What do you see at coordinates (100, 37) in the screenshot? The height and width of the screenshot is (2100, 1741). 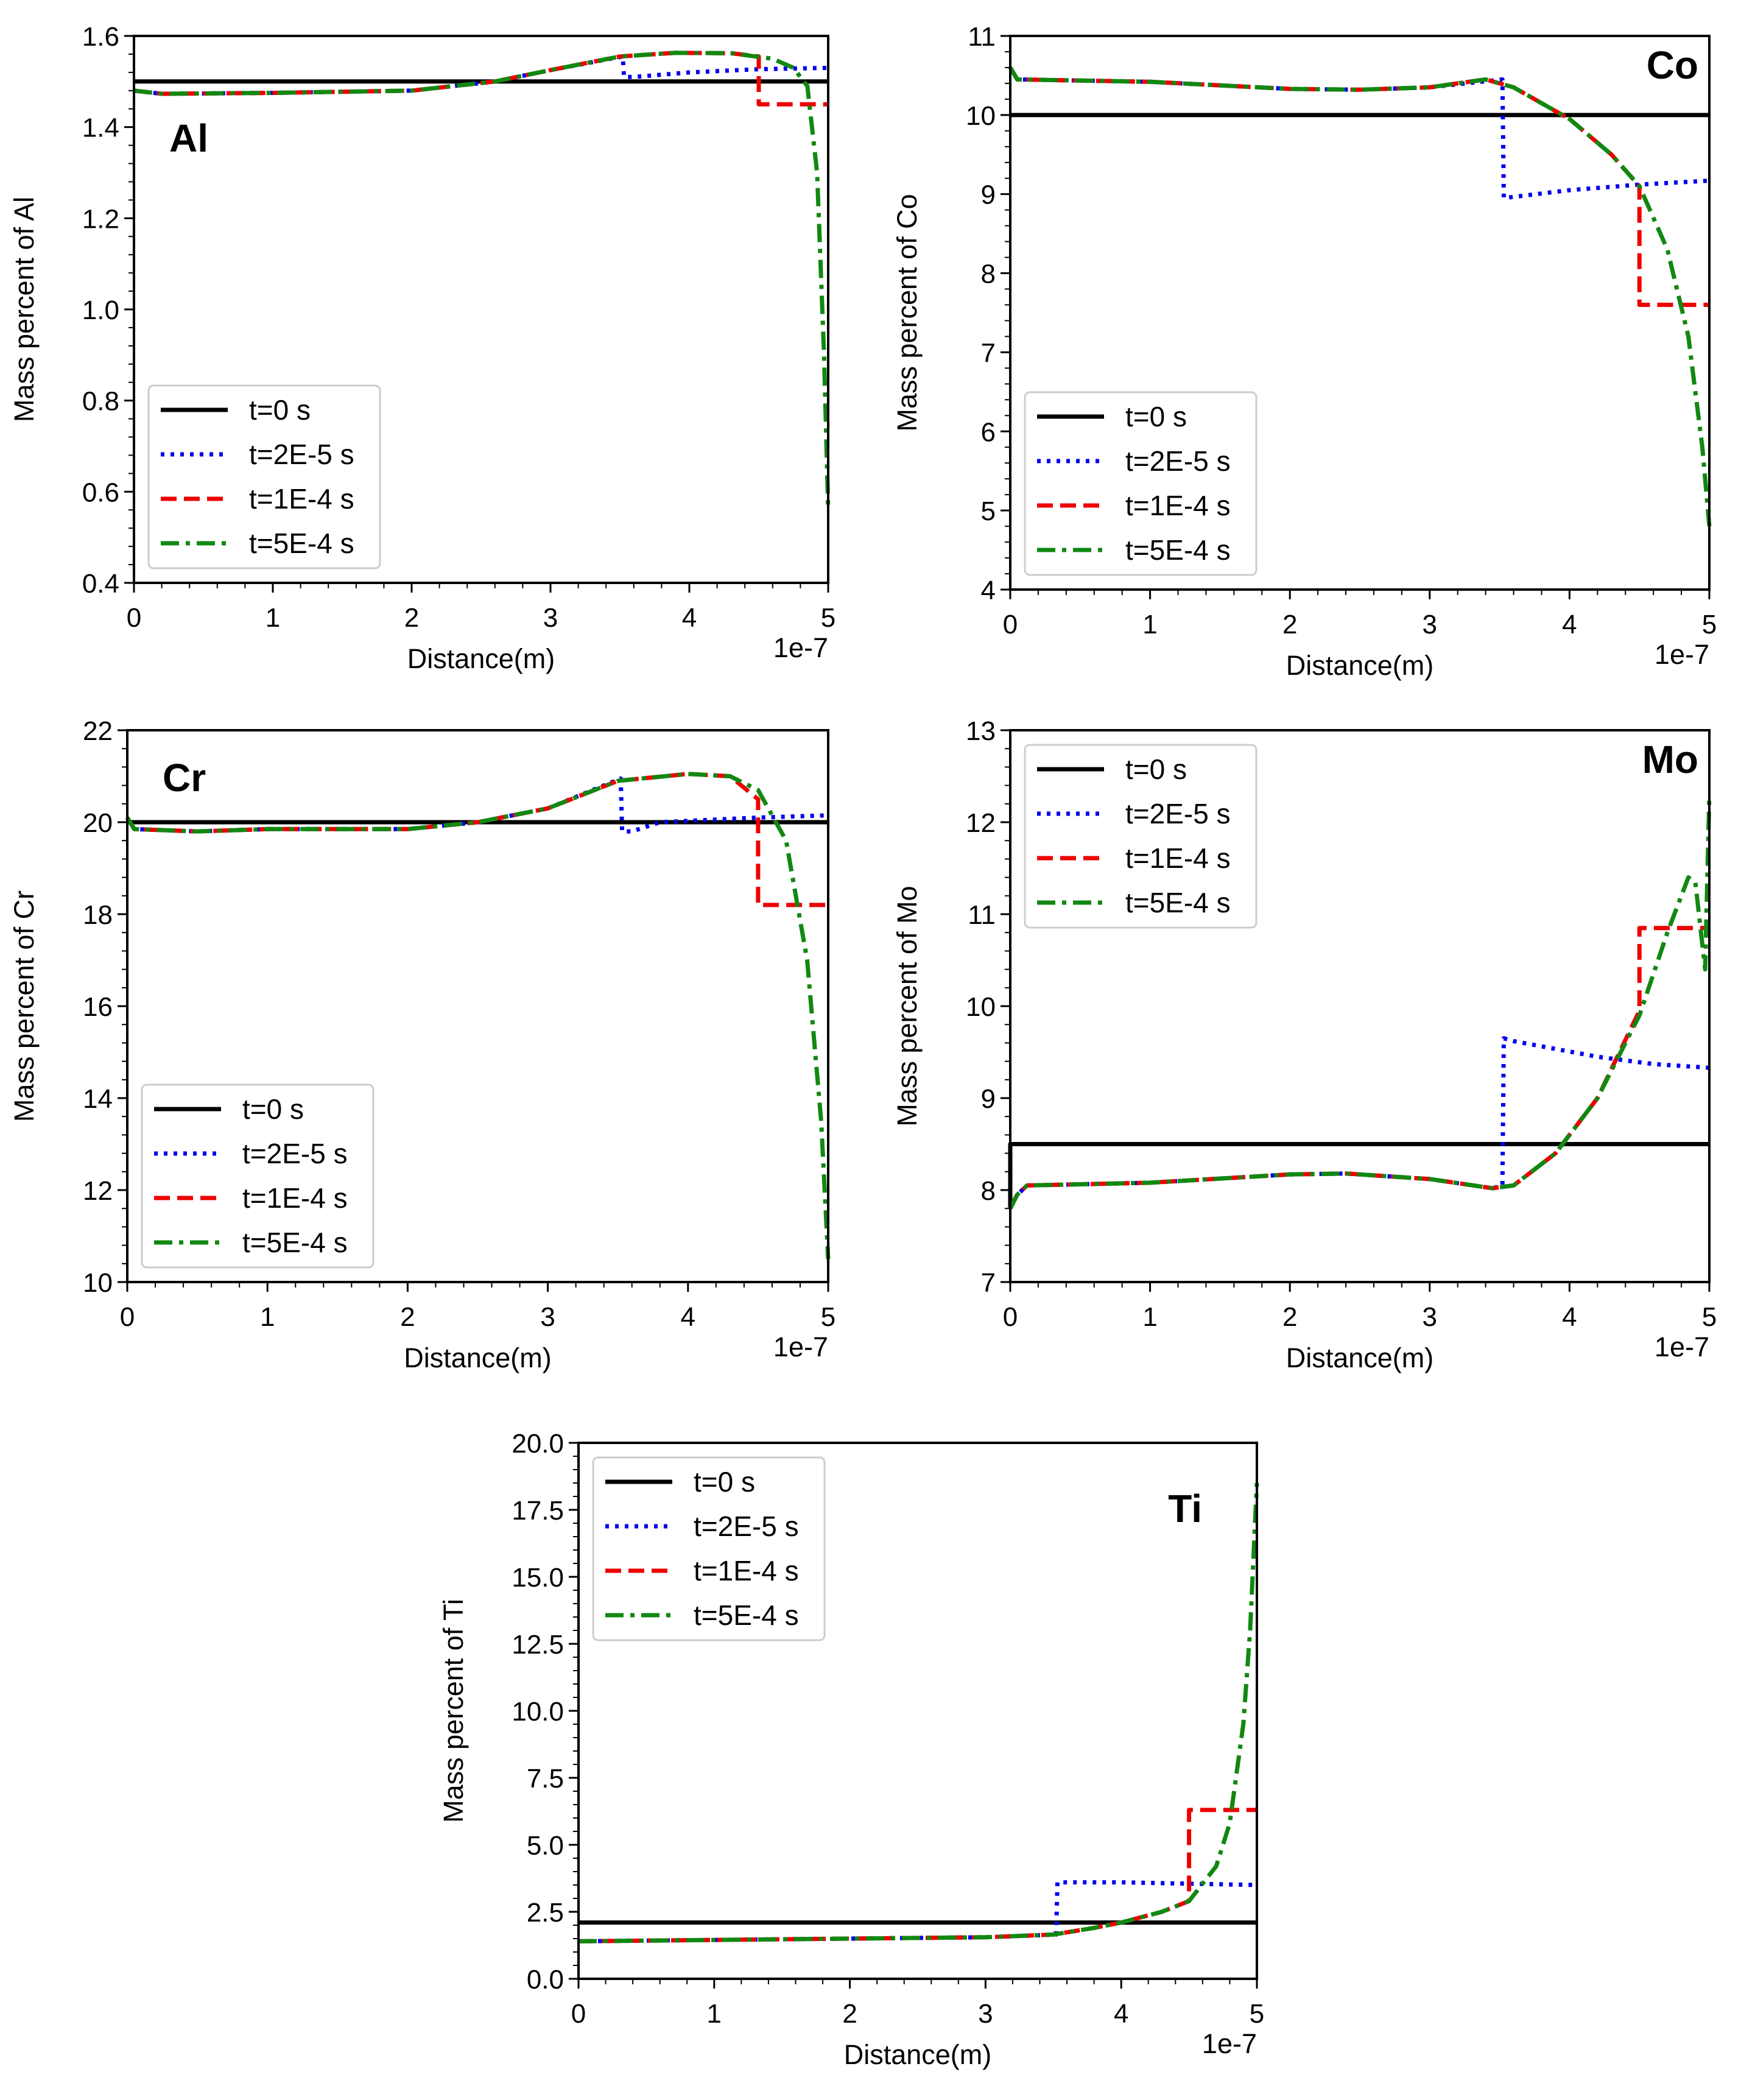 I see `y-tick-label: 1.6` at bounding box center [100, 37].